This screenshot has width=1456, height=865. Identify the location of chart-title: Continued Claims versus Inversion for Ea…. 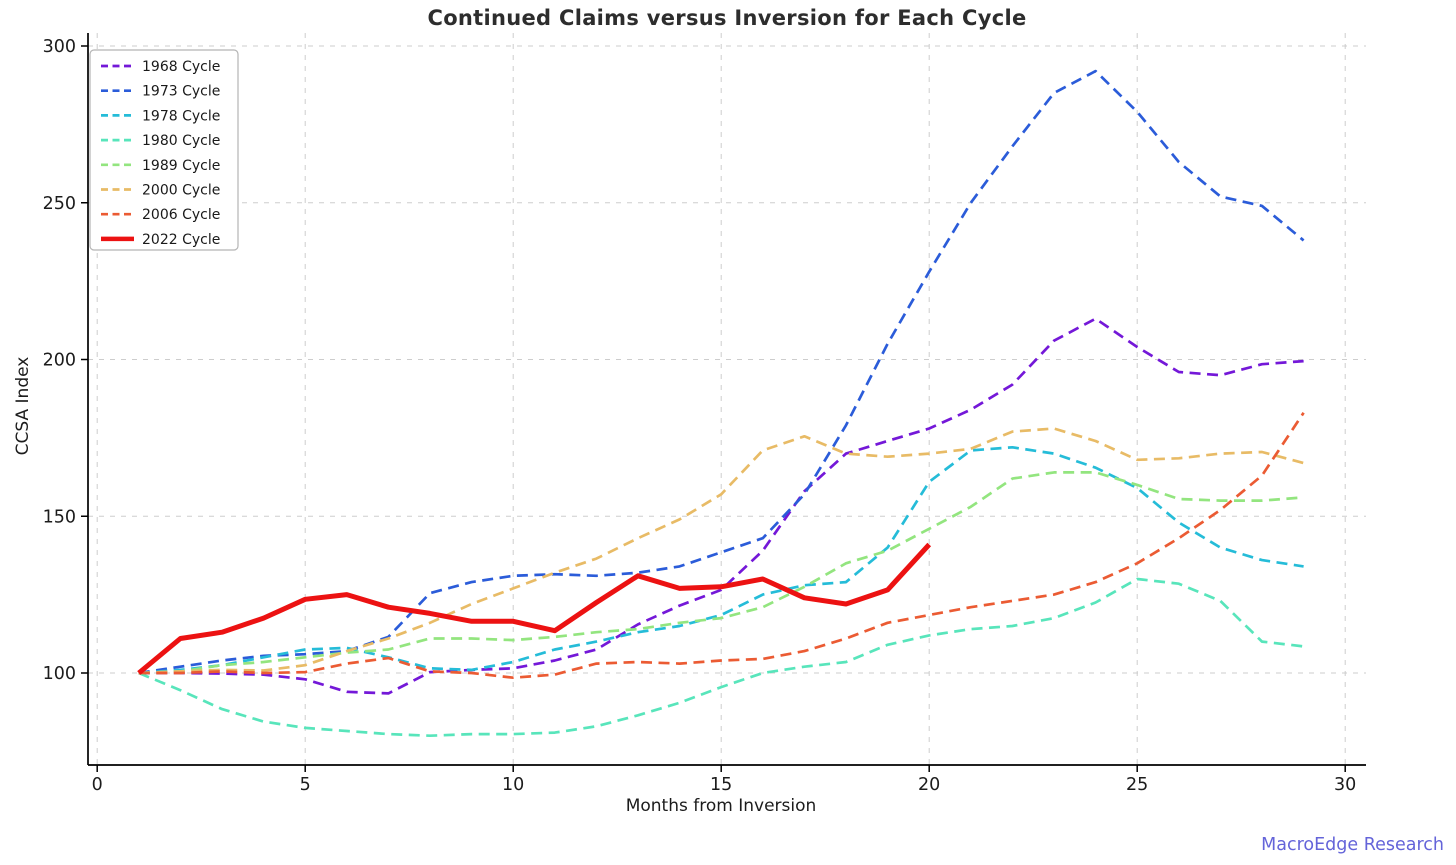
(727, 18).